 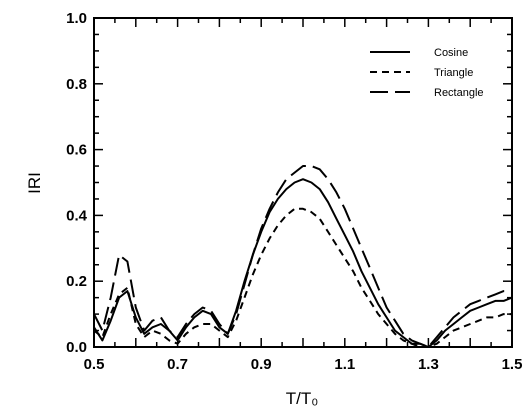 I want to click on y-tick-label: 1.0, so click(x=76, y=18).